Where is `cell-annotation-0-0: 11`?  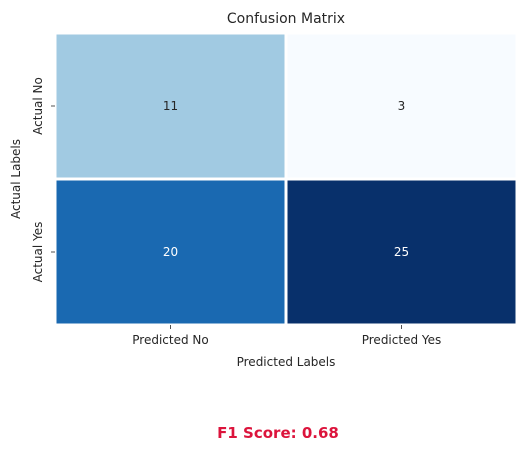 cell-annotation-0-0: 11 is located at coordinates (170, 106).